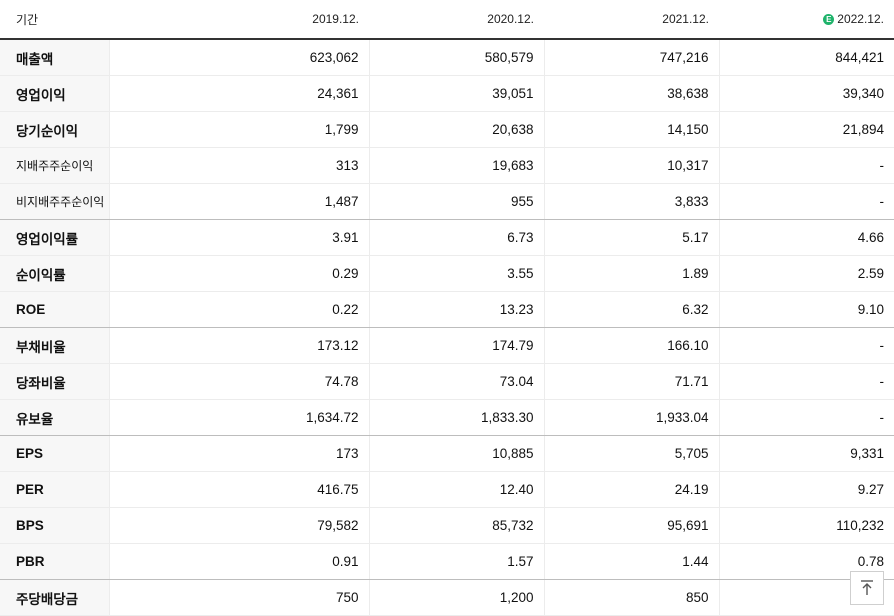 The height and width of the screenshot is (616, 894). What do you see at coordinates (860, 19) in the screenshot?
I see `period-header-2022-label: 2022.12.` at bounding box center [860, 19].